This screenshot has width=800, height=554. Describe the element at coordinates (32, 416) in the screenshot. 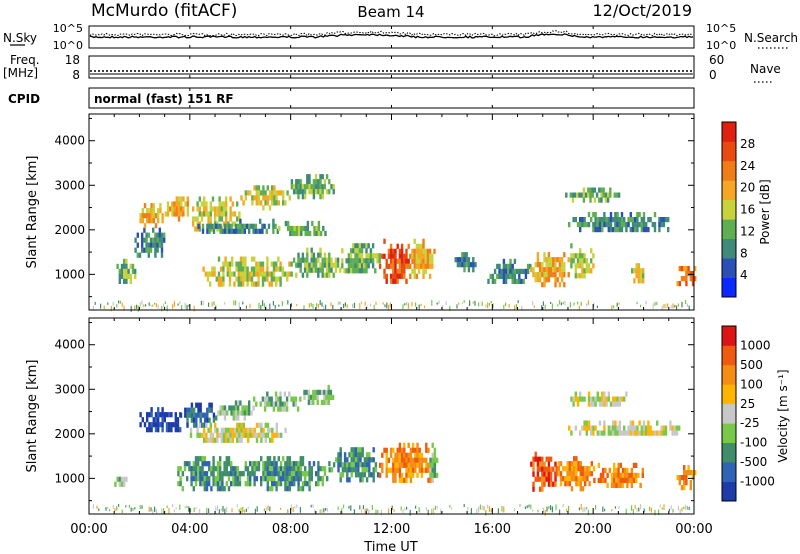

I see `velocity-ylabel: Slant Range [km]` at that location.